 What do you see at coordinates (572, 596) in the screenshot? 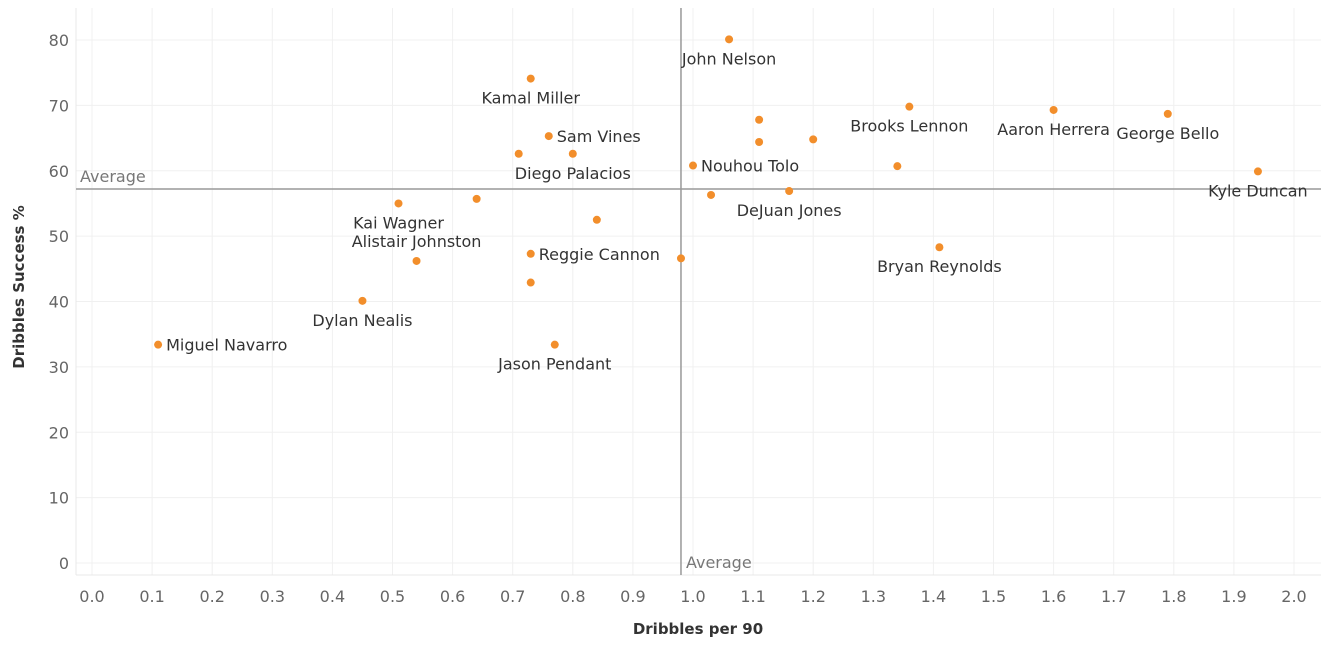
I see `x-tick-label: 0.8` at bounding box center [572, 596].